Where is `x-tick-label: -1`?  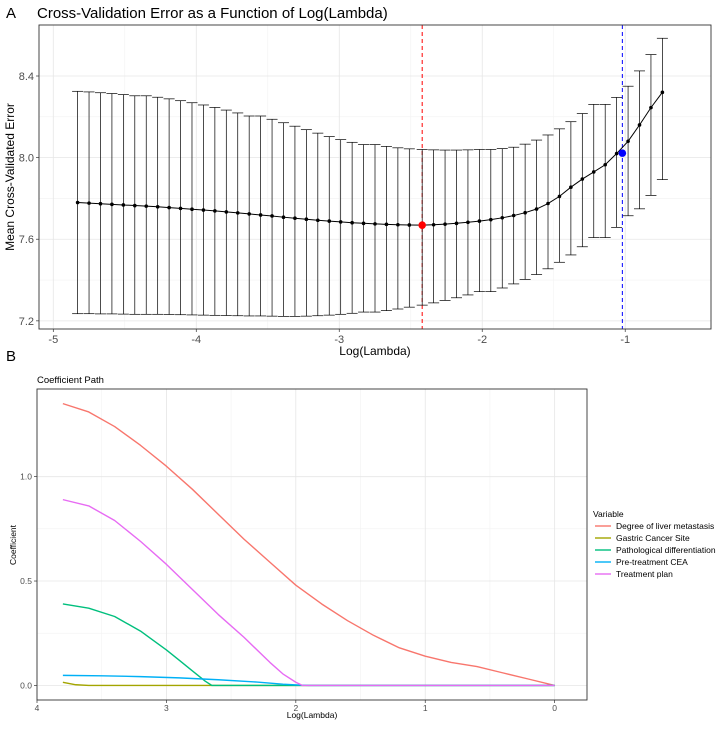
x-tick-label: -1 is located at coordinates (625, 340).